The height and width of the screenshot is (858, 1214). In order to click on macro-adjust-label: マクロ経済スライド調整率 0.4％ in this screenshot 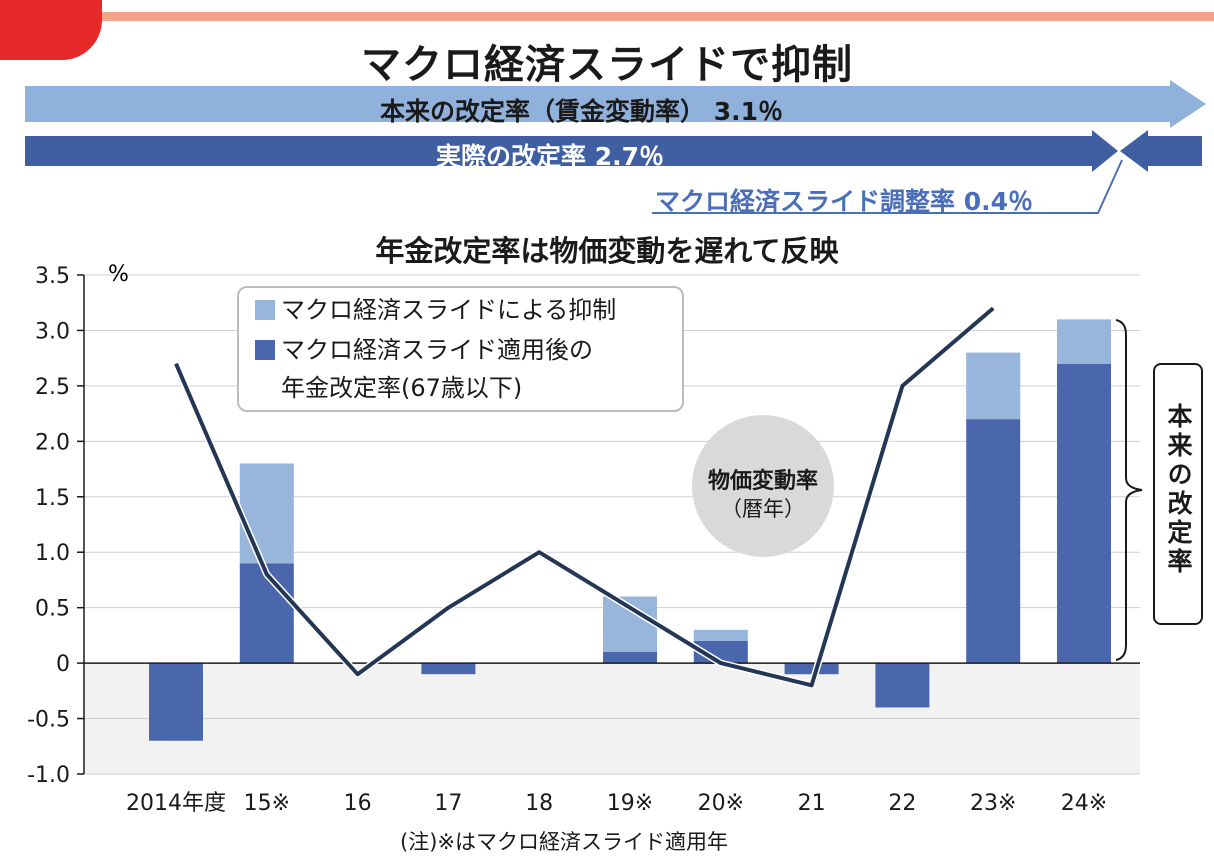, I will do `click(844, 201)`.